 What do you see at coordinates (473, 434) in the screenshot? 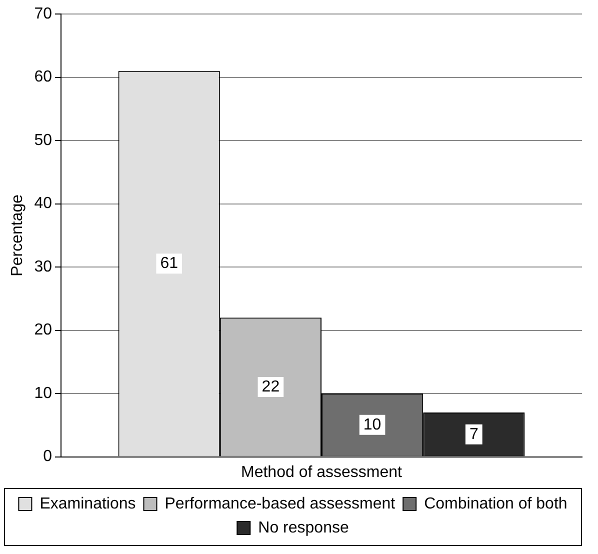
I see `data-label: 7` at bounding box center [473, 434].